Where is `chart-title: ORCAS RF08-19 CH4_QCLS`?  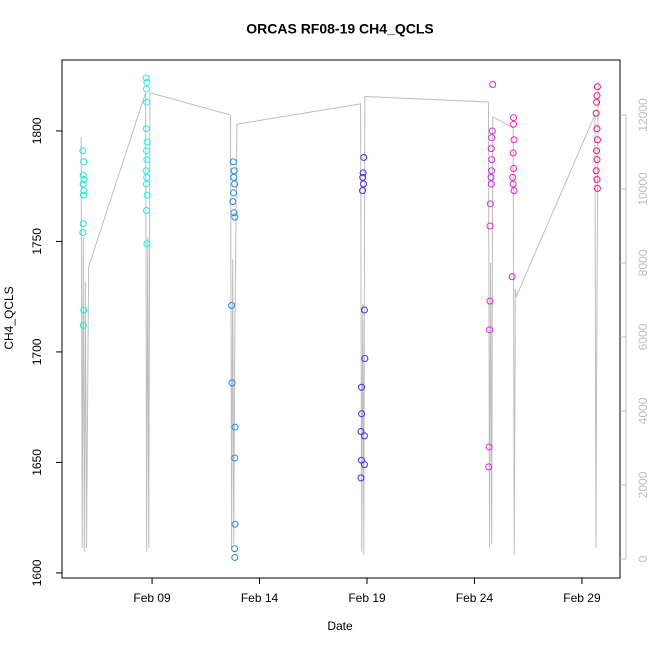 chart-title: ORCAS RF08-19 CH4_QCLS is located at coordinates (340, 29).